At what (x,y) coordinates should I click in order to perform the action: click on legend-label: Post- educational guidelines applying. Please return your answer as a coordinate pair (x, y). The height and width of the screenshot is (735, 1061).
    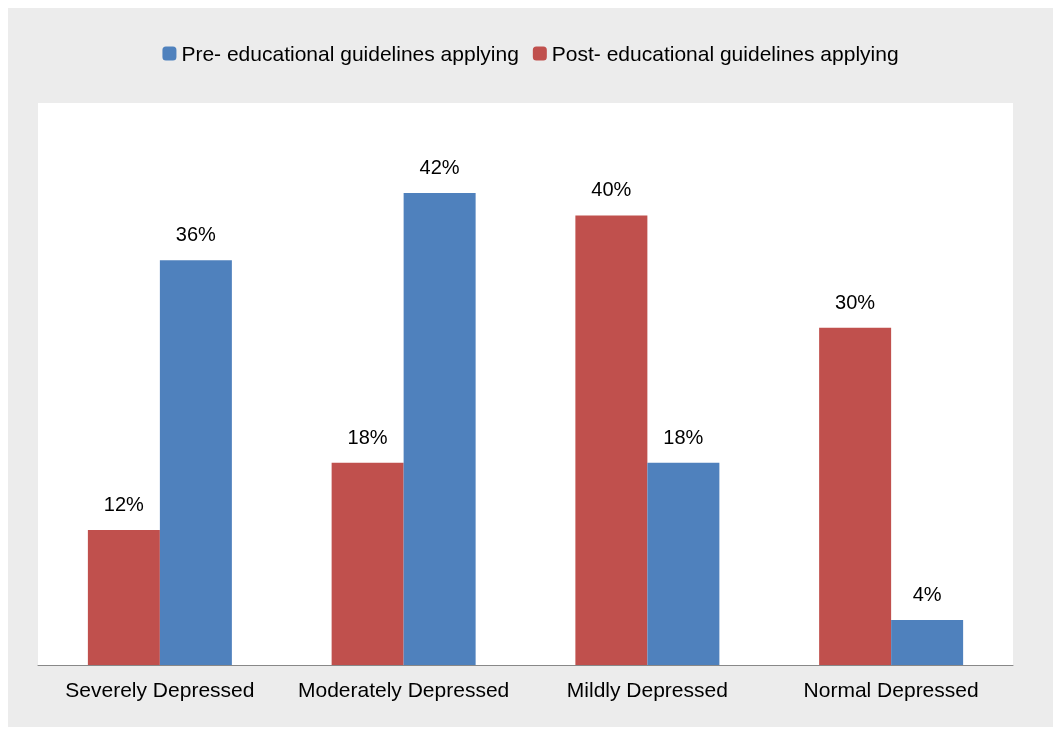
    Looking at the image, I should click on (725, 53).